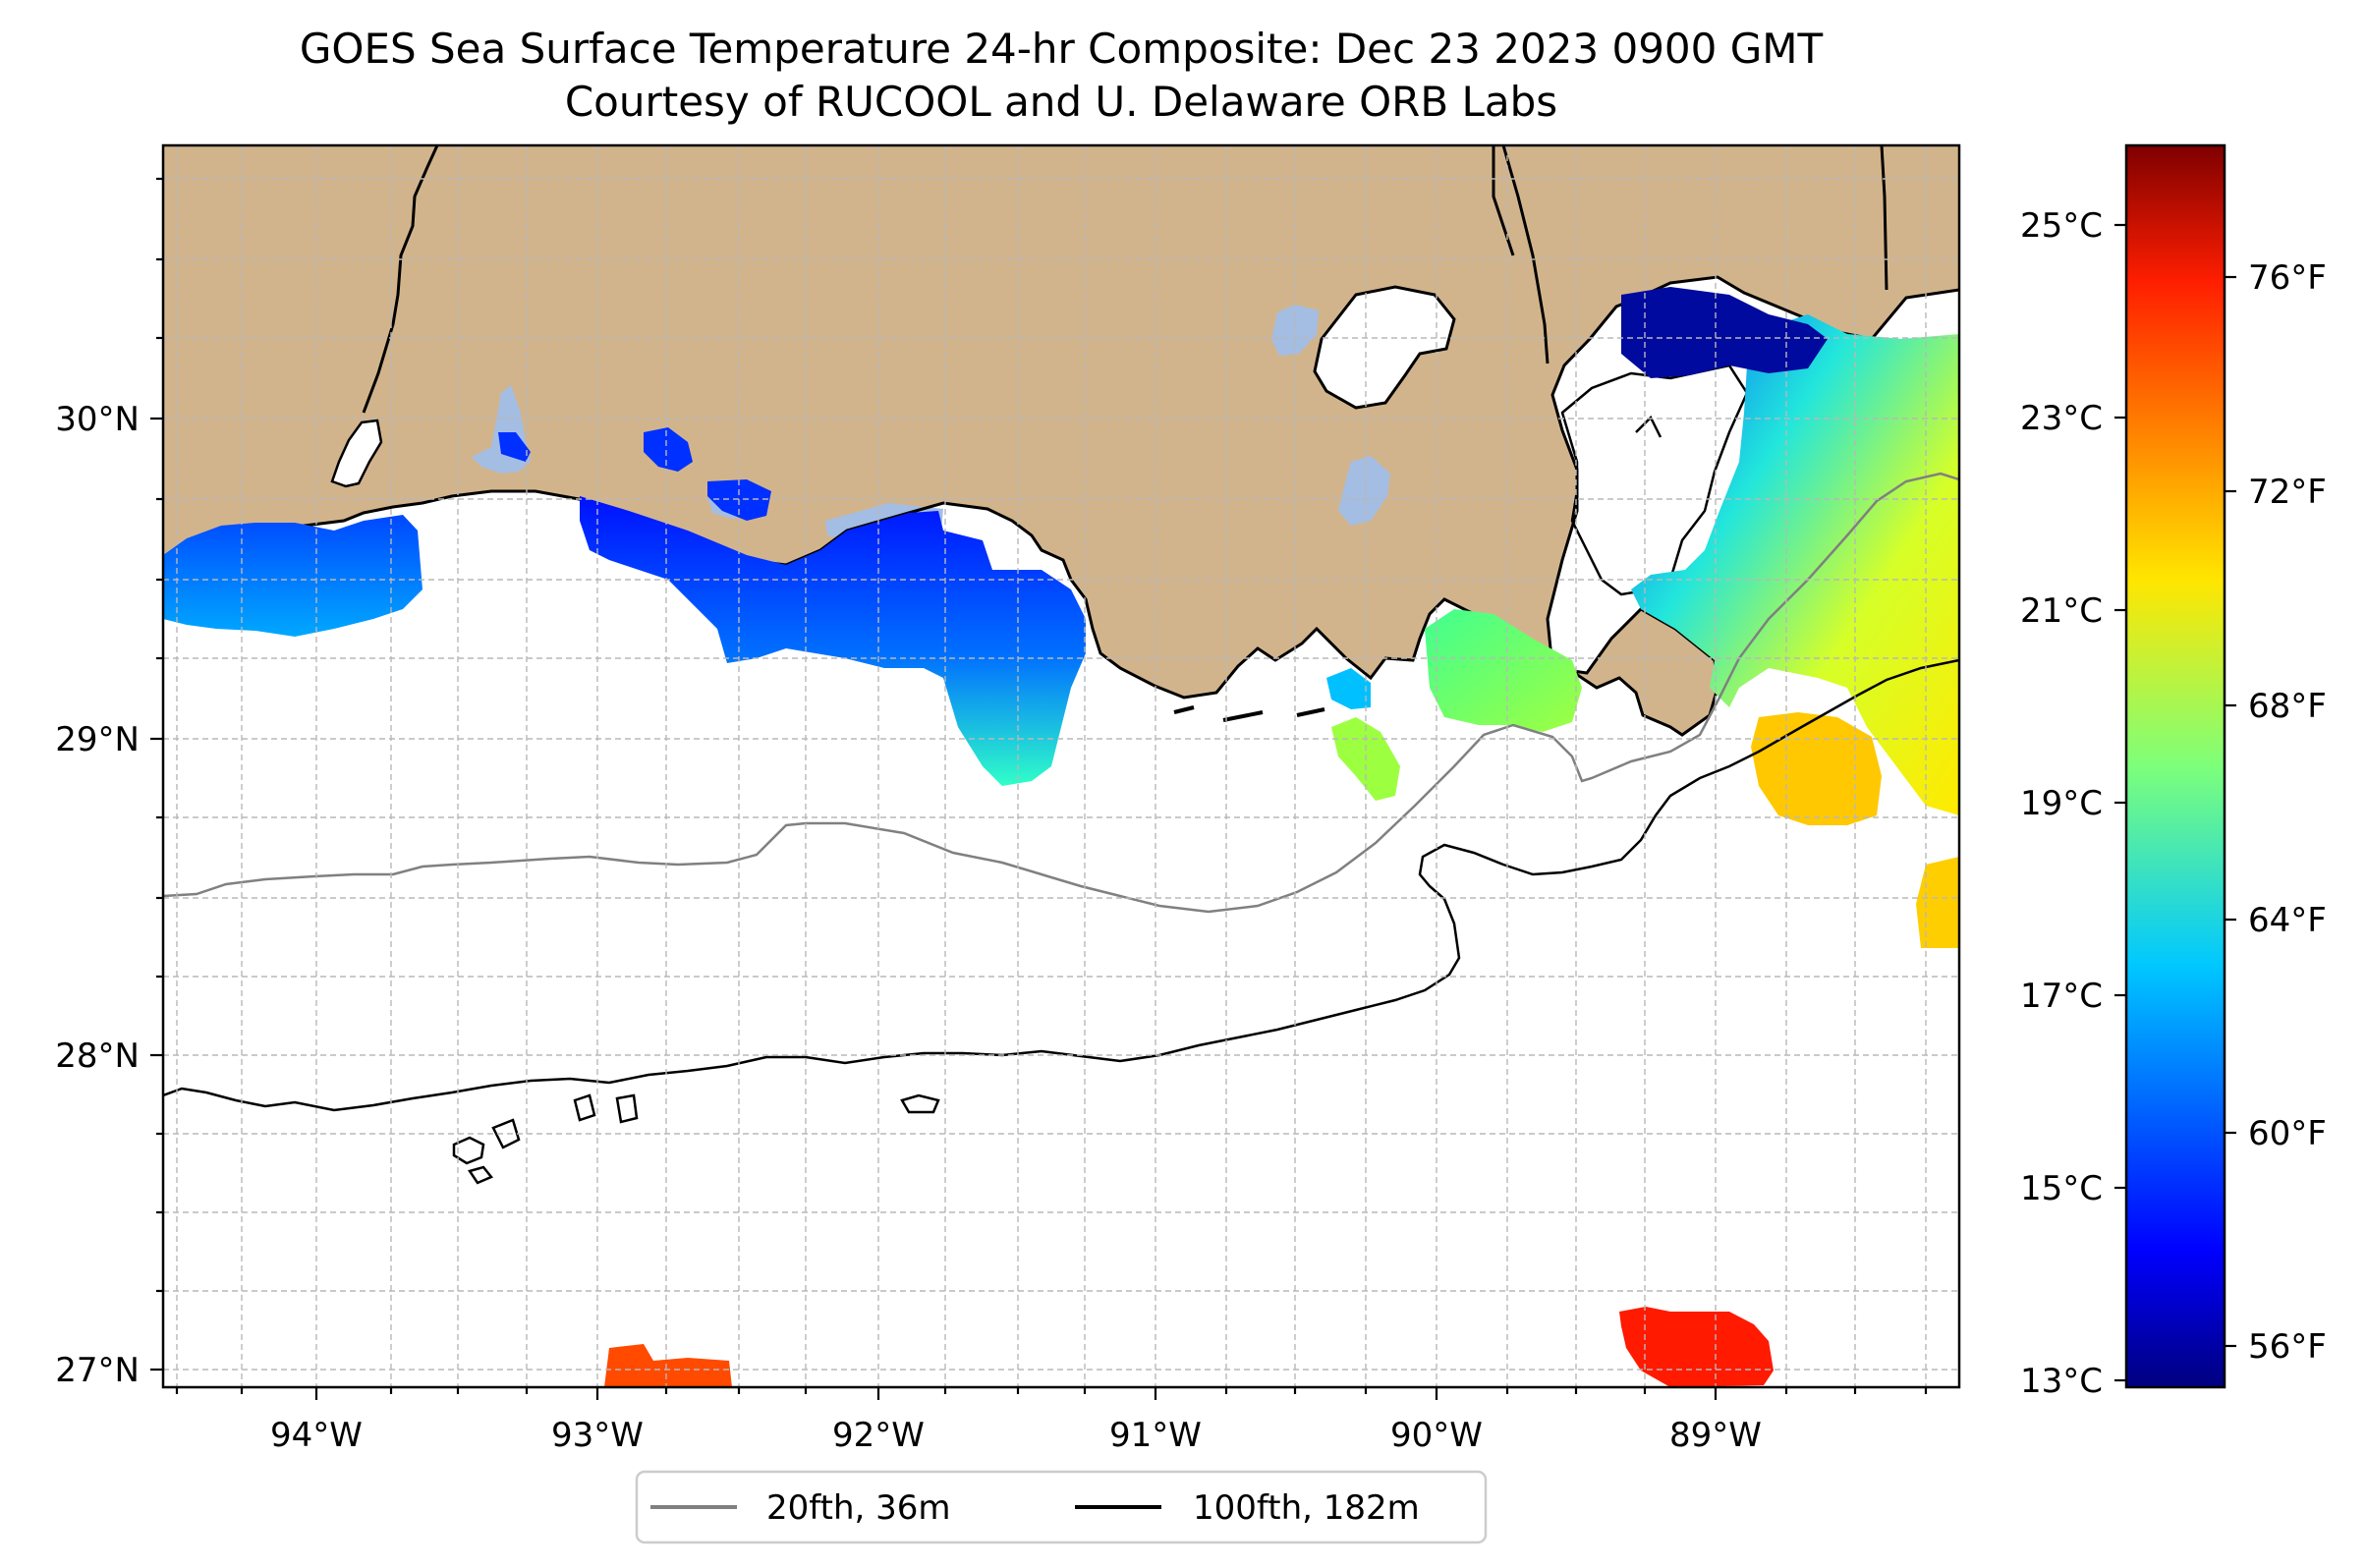 This screenshot has height=1568, width=2367. Describe the element at coordinates (2287, 1133) in the screenshot. I see `fahrenheit-label: 60°F` at that location.